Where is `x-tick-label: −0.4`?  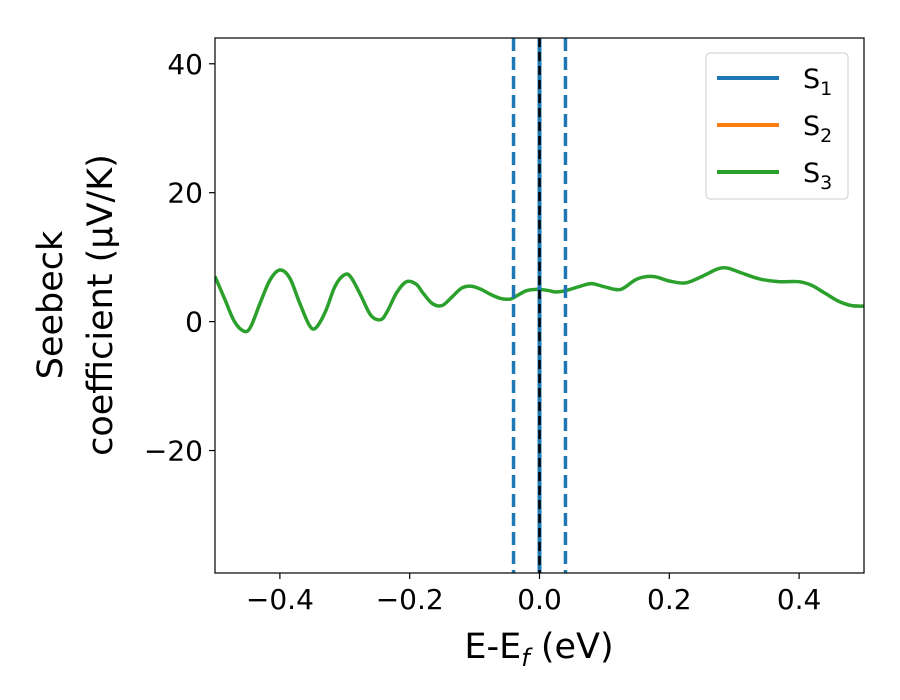
x-tick-label: −0.4 is located at coordinates (280, 599).